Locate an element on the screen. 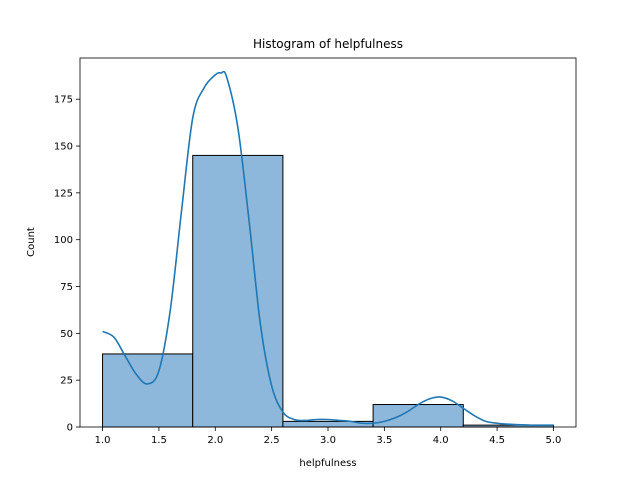 The width and height of the screenshot is (640, 480). x-tick-label-6: 3.5 is located at coordinates (384, 440).